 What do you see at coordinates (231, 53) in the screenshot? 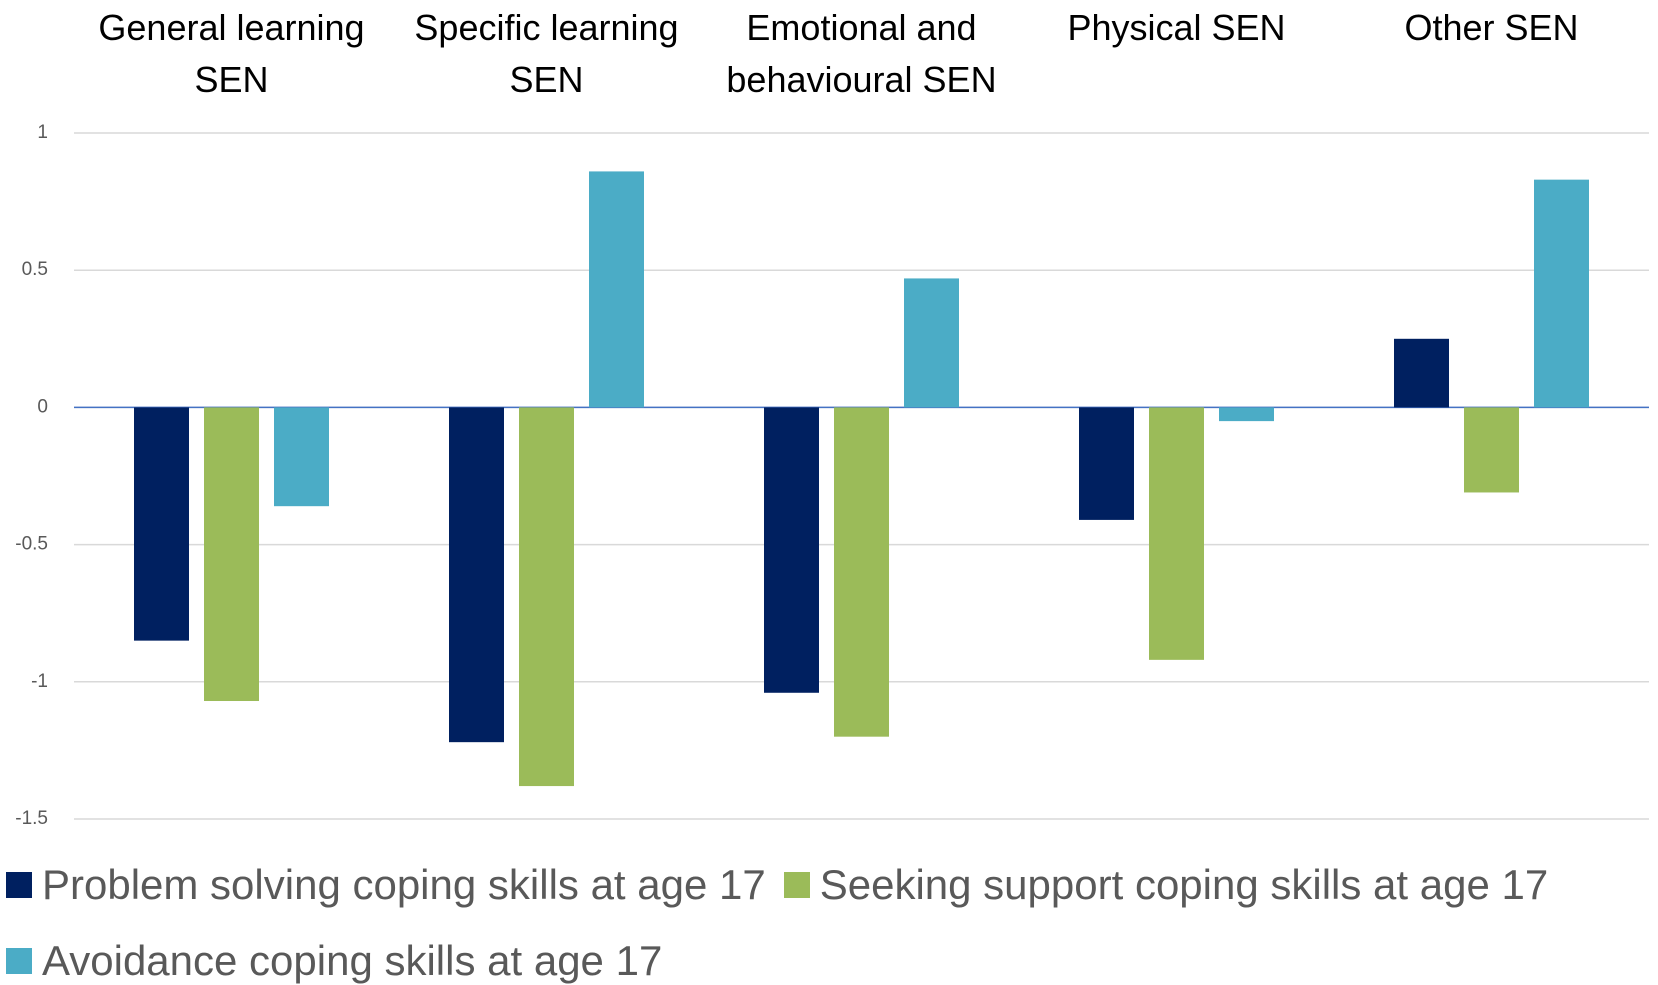
I see `category-label: General learning SEN` at bounding box center [231, 53].